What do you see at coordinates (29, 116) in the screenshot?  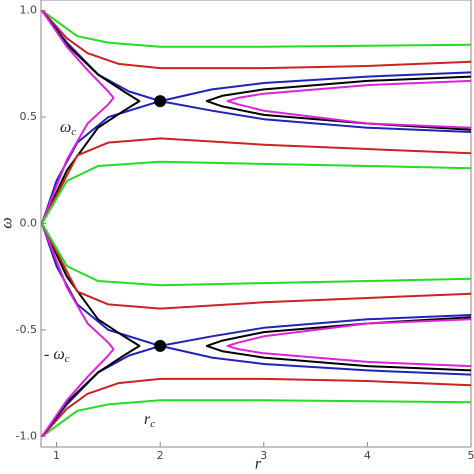 I see `y-tick-label: 0.5` at bounding box center [29, 116].